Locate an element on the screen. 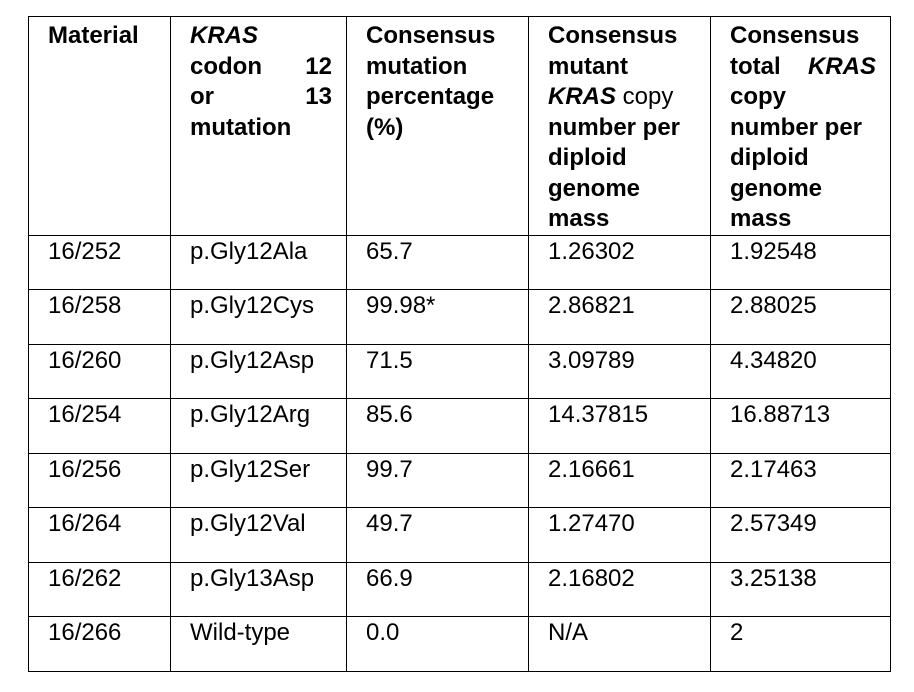 The height and width of the screenshot is (692, 914). cell-value: 16/252 is located at coordinates (85, 251).